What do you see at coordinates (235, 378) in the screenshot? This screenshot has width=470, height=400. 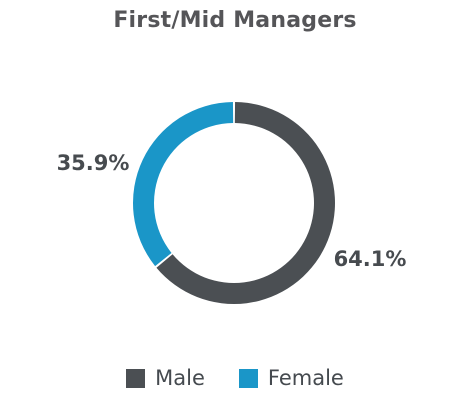 I see `legend: Male Female` at bounding box center [235, 378].